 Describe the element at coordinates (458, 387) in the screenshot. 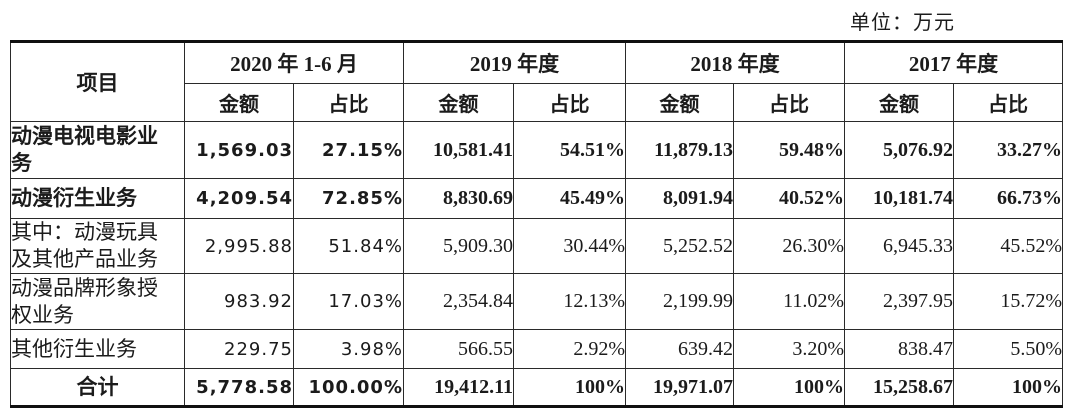

I see `cell-amount-2019: 19,412.11` at that location.